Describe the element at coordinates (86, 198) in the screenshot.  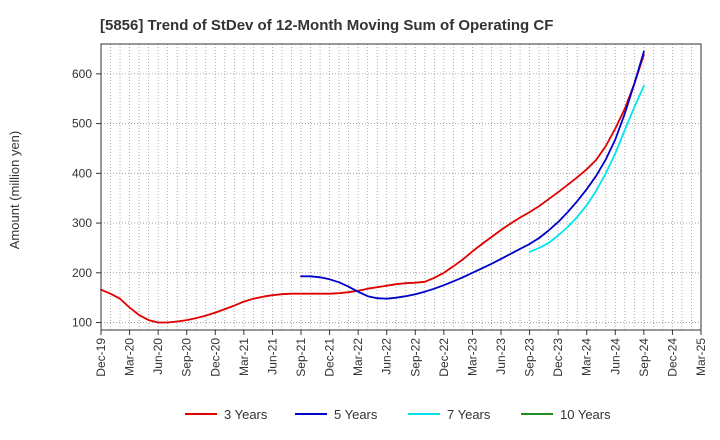
I see `y-axis: 100 200 300 400 500 600` at that location.